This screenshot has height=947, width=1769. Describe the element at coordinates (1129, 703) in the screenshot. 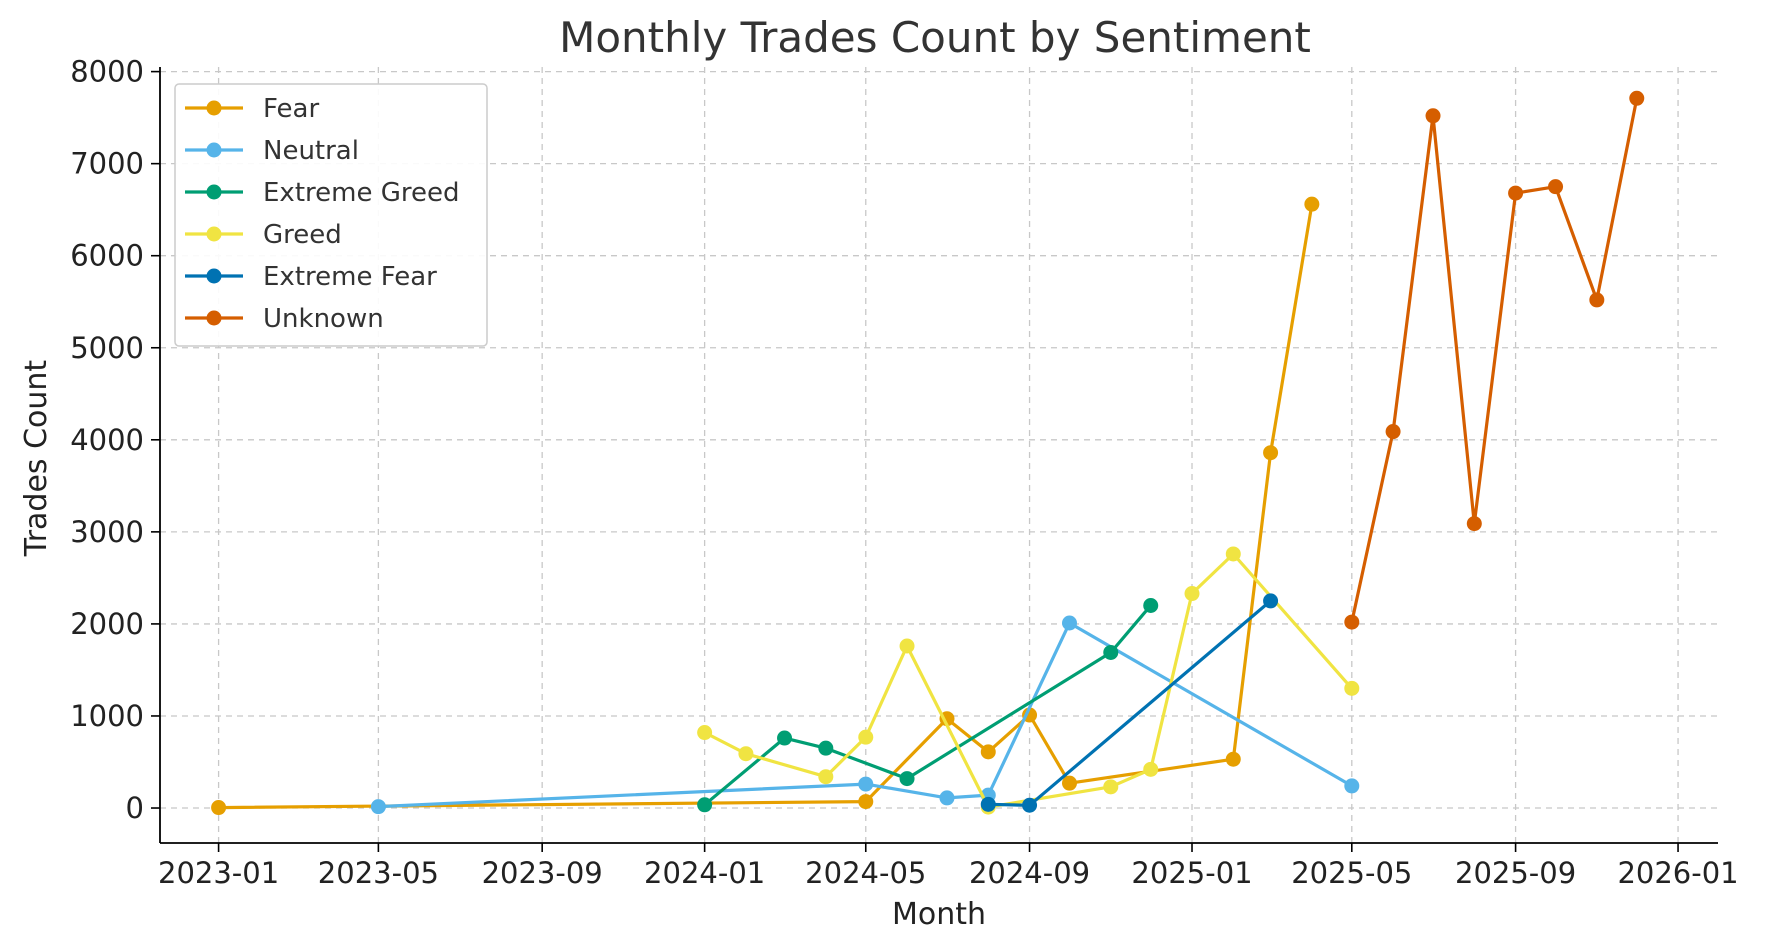

I see `series-extreme-fear` at that location.